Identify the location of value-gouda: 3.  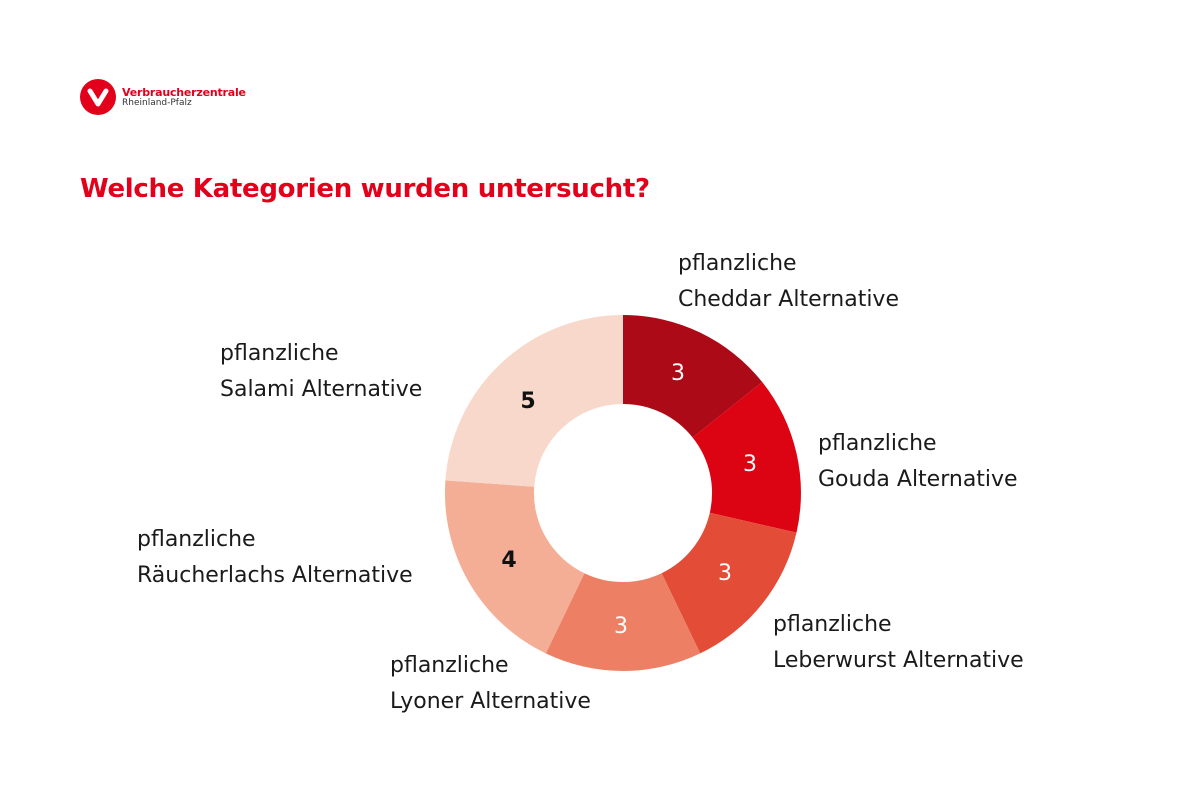
(750, 464).